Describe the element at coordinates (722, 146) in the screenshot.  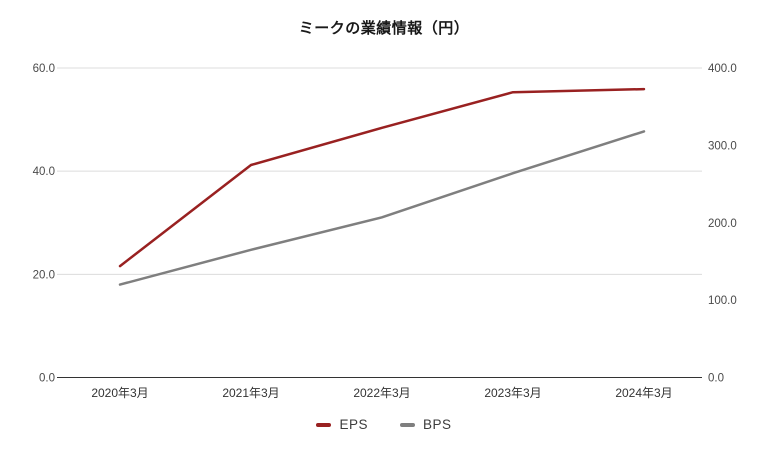
I see `y-axis-right-tick-label: 300.0` at that location.